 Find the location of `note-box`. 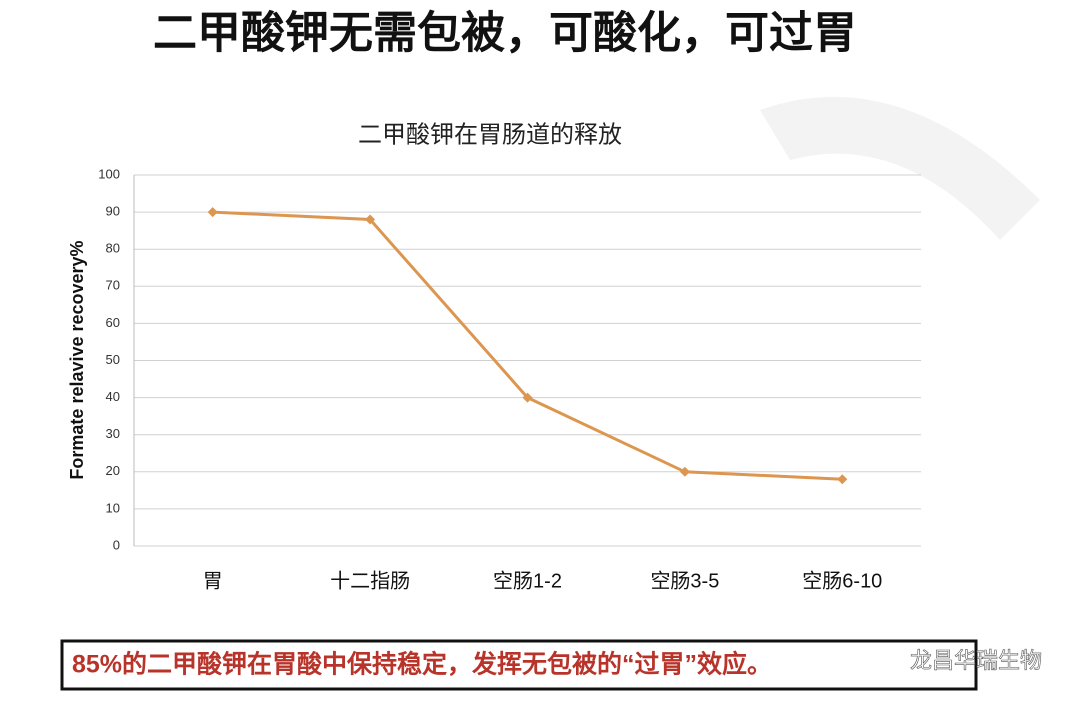

note-box is located at coordinates (519, 665).